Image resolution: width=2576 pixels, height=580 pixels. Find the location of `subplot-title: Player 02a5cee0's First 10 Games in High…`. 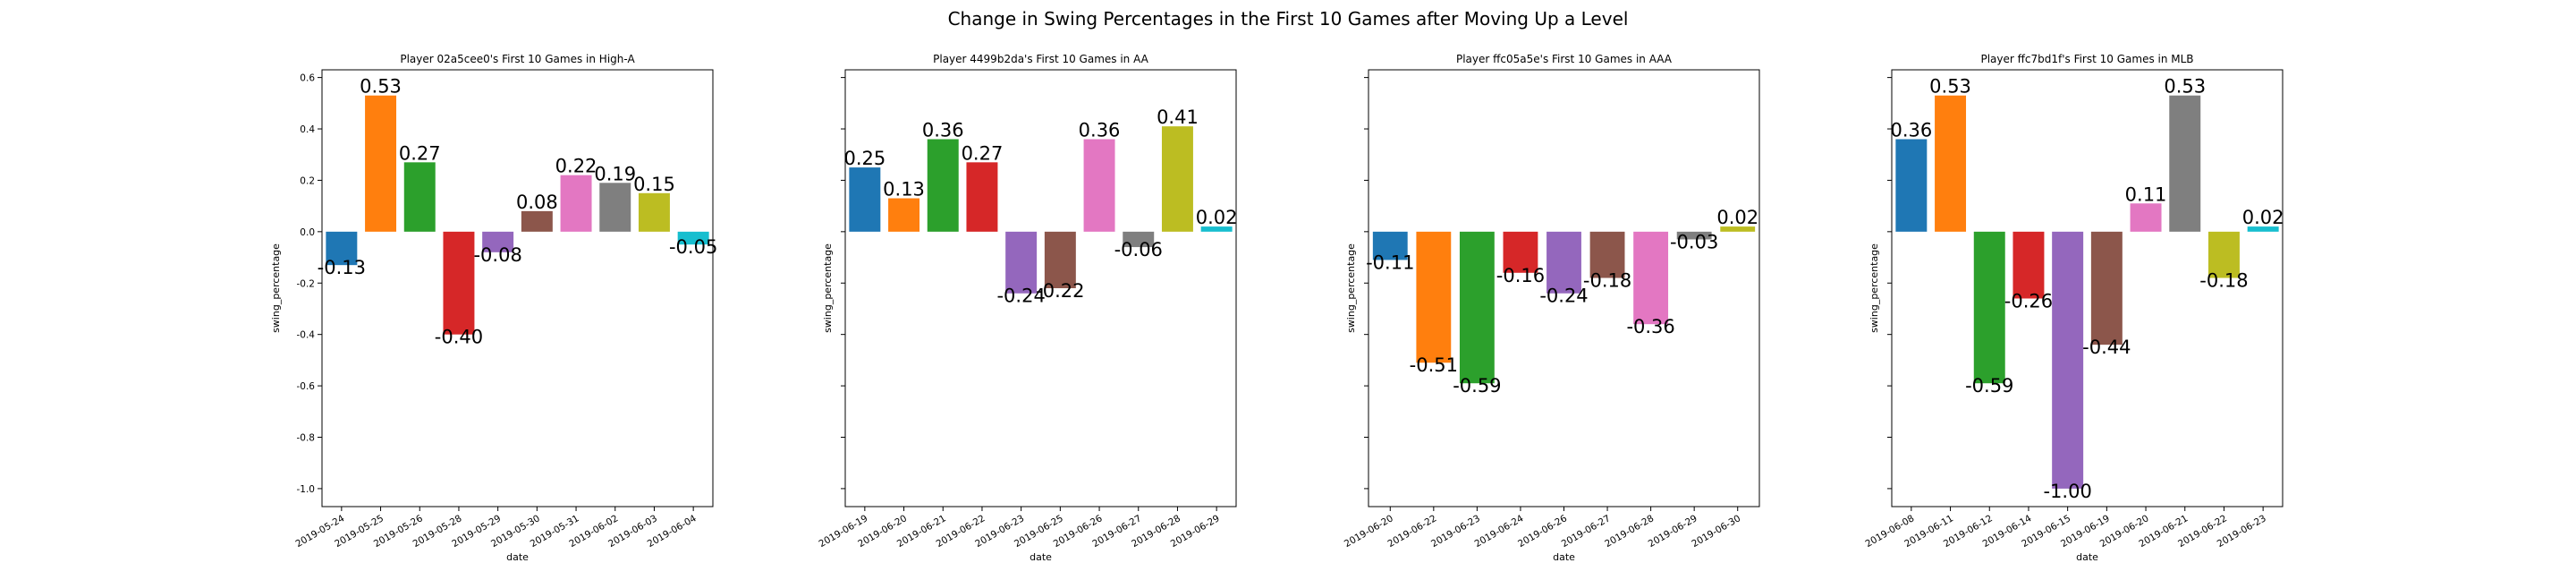

subplot-title: Player 02a5cee0's First 10 Games in High… is located at coordinates (517, 59).